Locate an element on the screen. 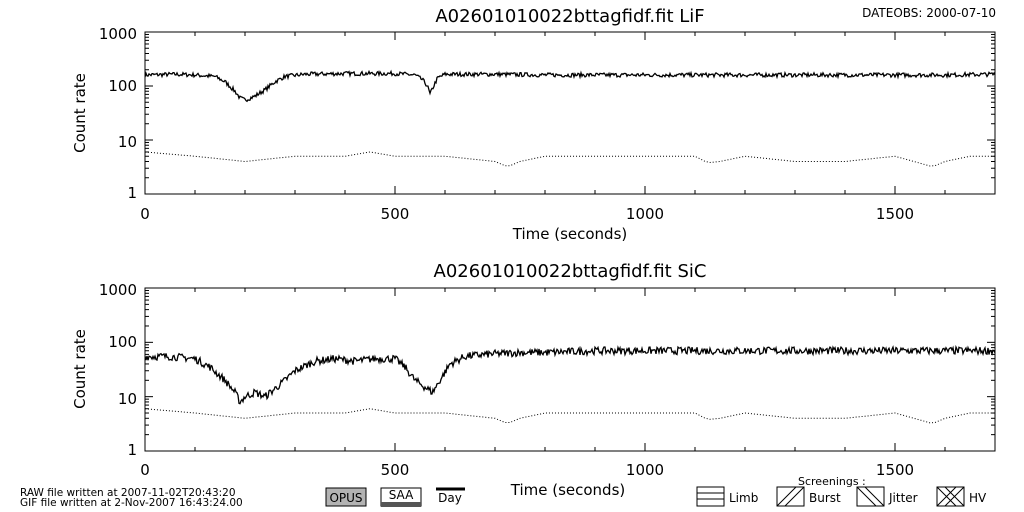 The width and height of the screenshot is (1024, 512). hv-swatch is located at coordinates (950, 496).